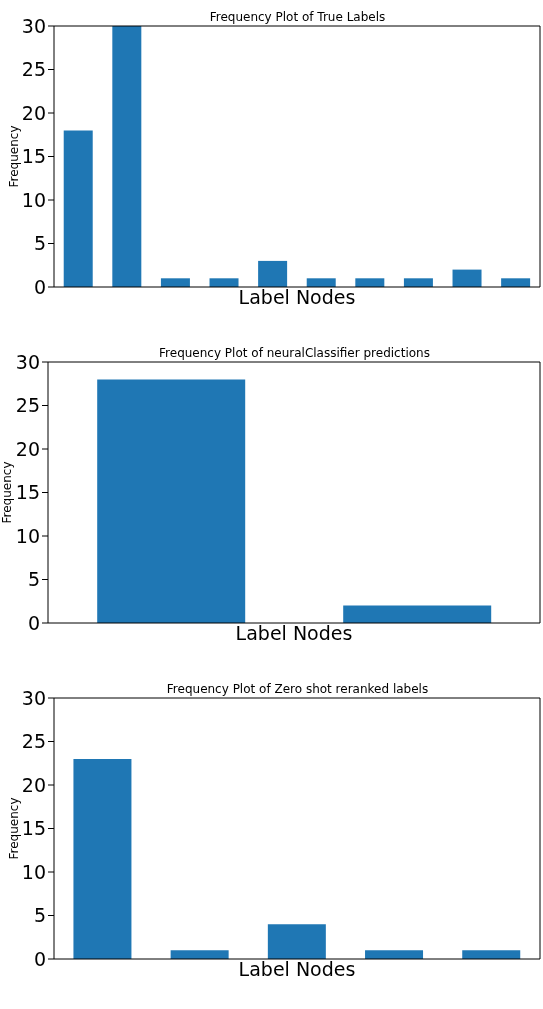  What do you see at coordinates (294, 353) in the screenshot?
I see `chart-title: Frequency Plot of neuralClassifier predictions` at bounding box center [294, 353].